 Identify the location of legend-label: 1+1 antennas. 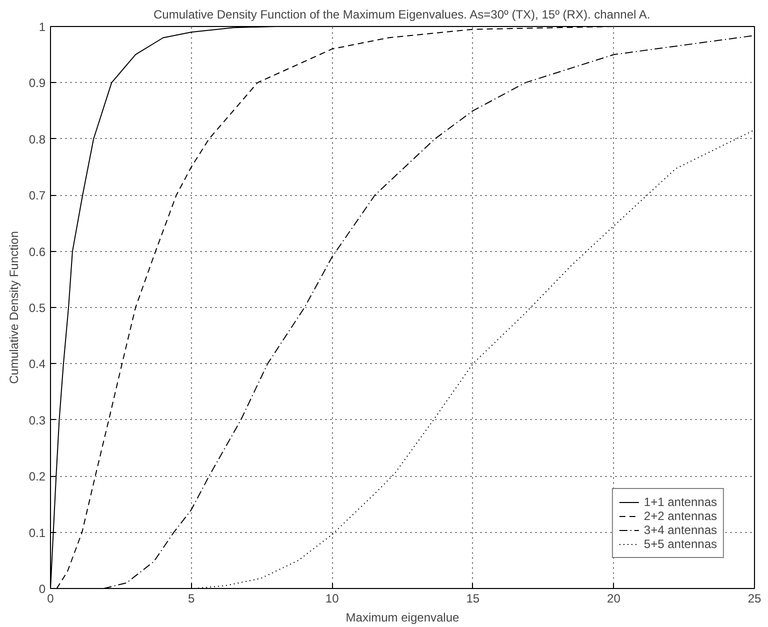
(680, 502).